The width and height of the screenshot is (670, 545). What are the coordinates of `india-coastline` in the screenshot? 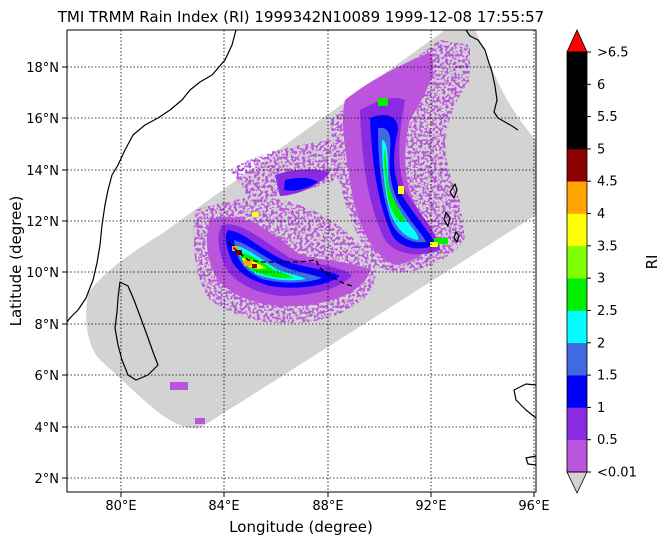 It's located at (152, 176).